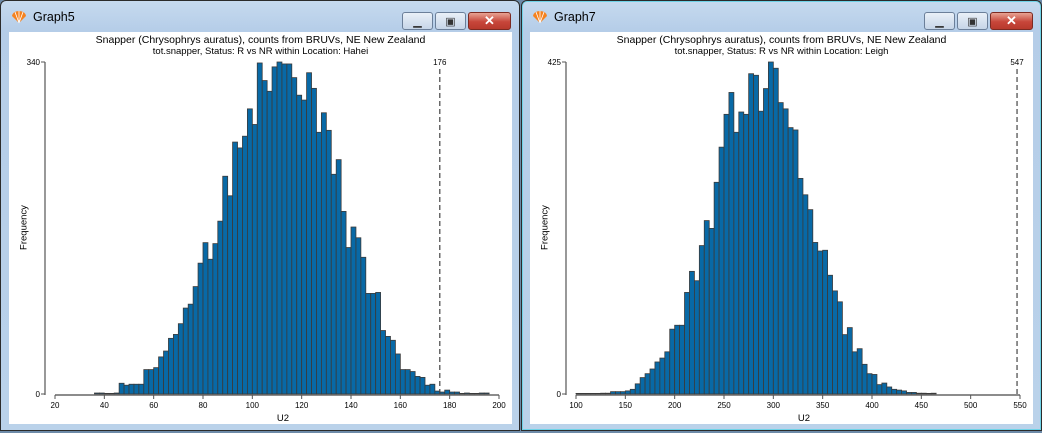  Describe the element at coordinates (351, 405) in the screenshot. I see `x-tick-label: 140` at that location.